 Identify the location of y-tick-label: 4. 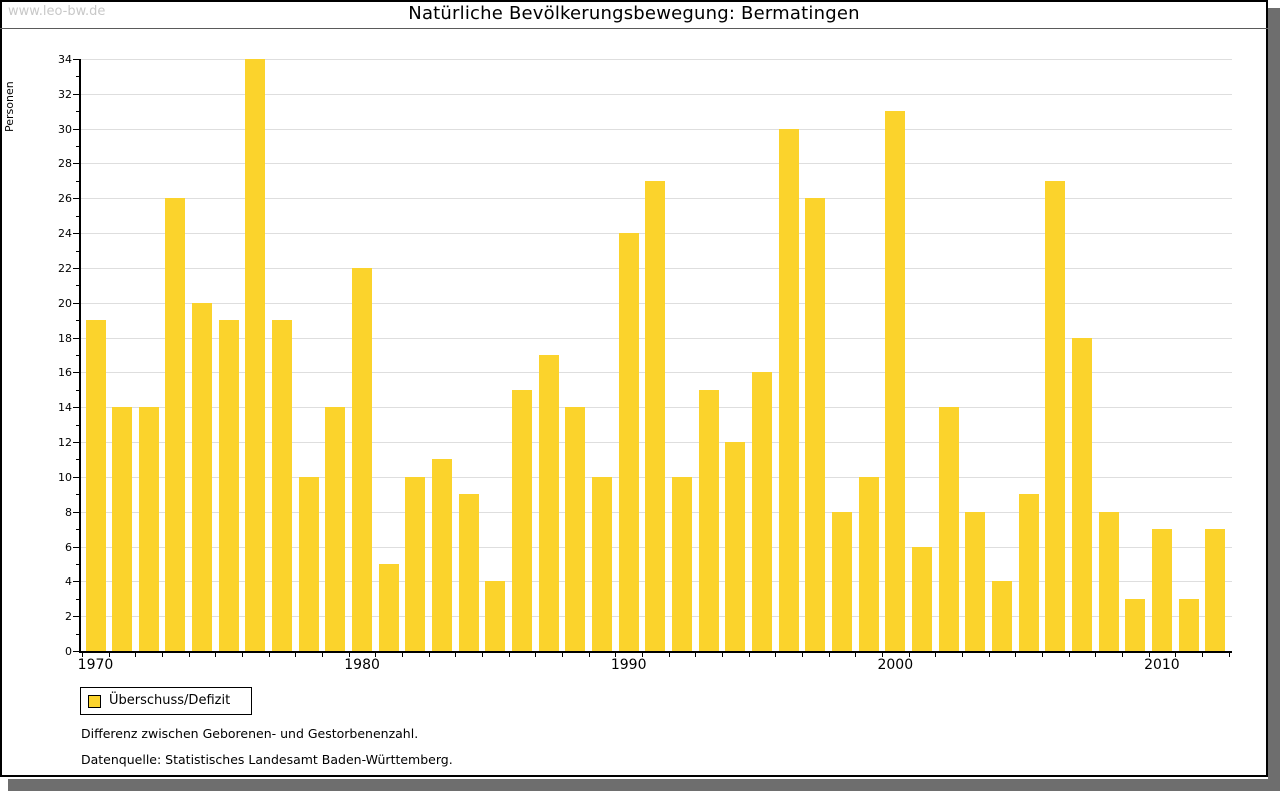
(68, 582).